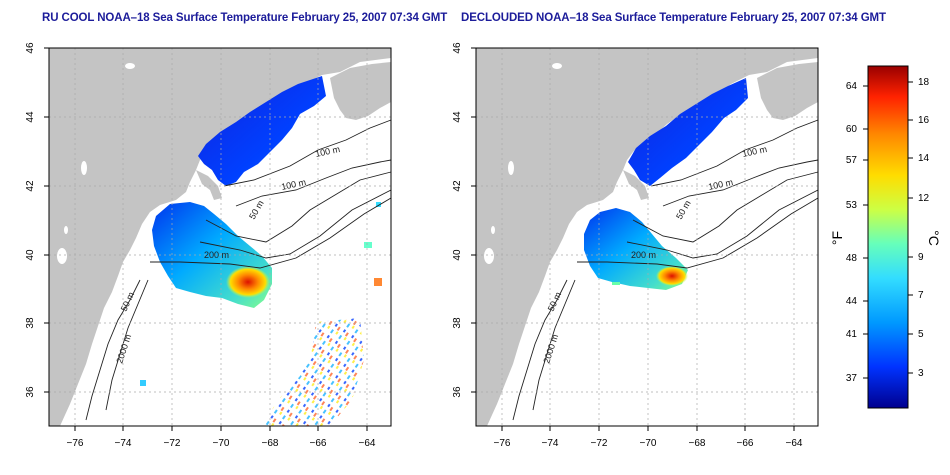  Describe the element at coordinates (921, 257) in the screenshot. I see `celsius-tick-label: 9` at that location.